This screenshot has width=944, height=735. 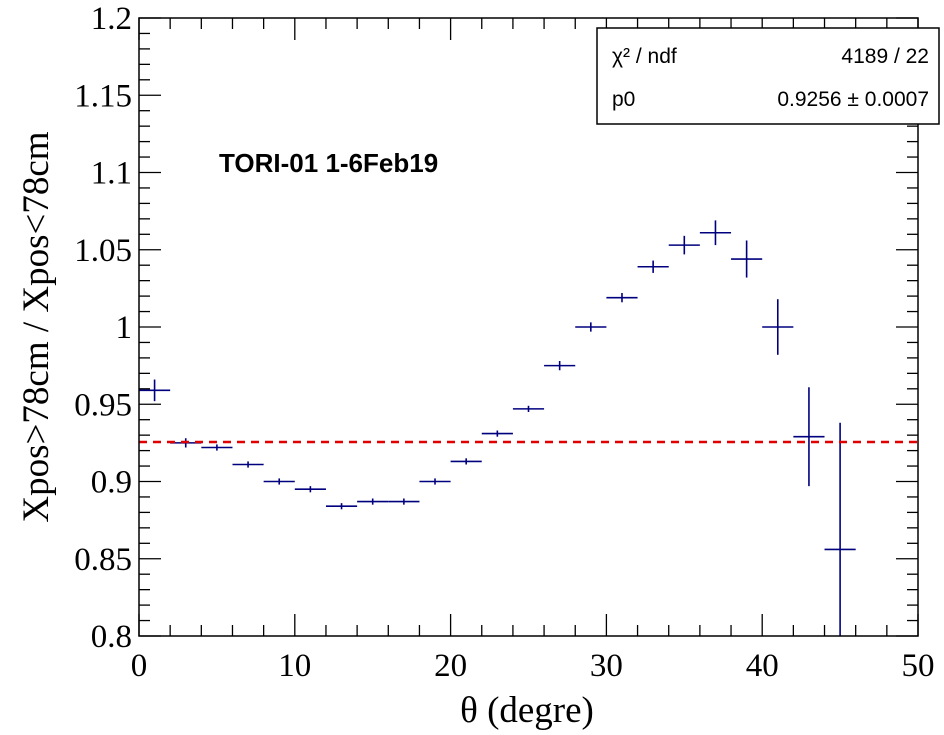 What do you see at coordinates (450, 666) in the screenshot?
I see `x-tick-label: 20` at bounding box center [450, 666].